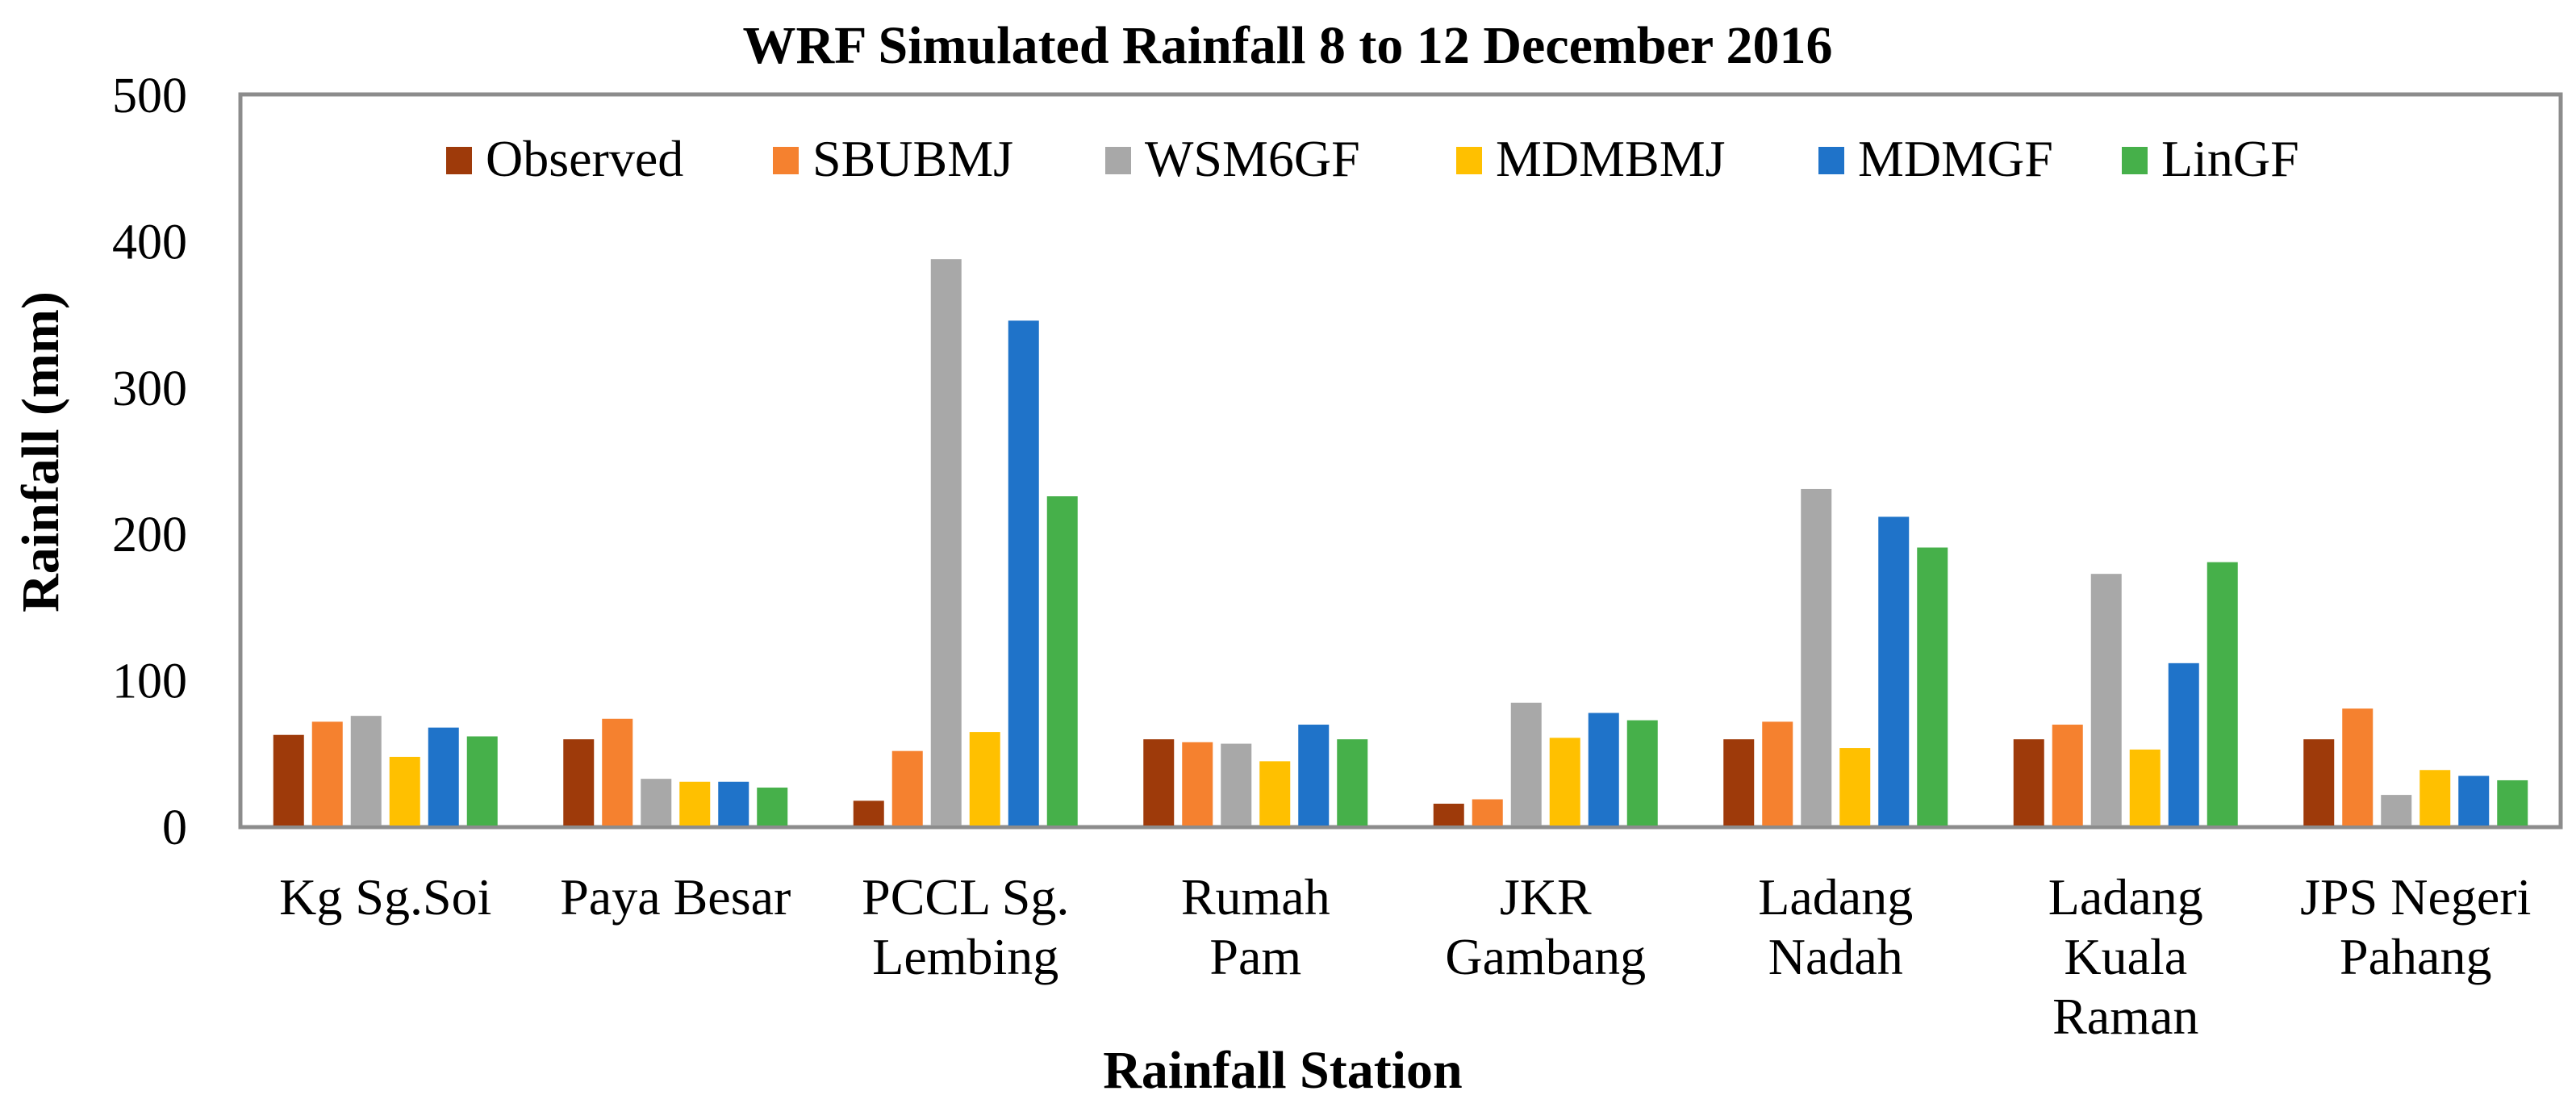 The image size is (2576, 1116). Describe the element at coordinates (1255, 956) in the screenshot. I see `x-category-label-line: Pam` at that location.